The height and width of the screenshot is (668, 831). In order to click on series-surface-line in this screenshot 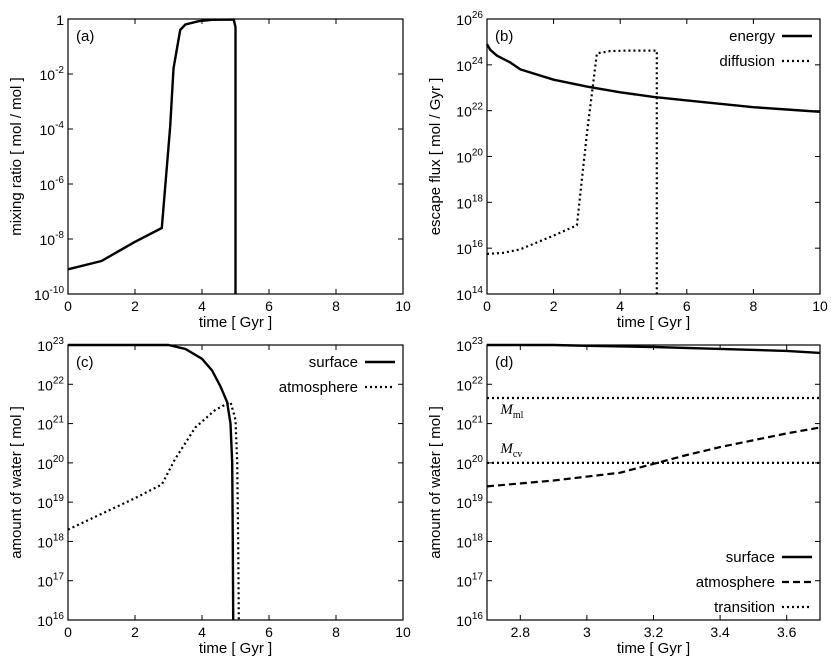, I will do `click(654, 349)`.